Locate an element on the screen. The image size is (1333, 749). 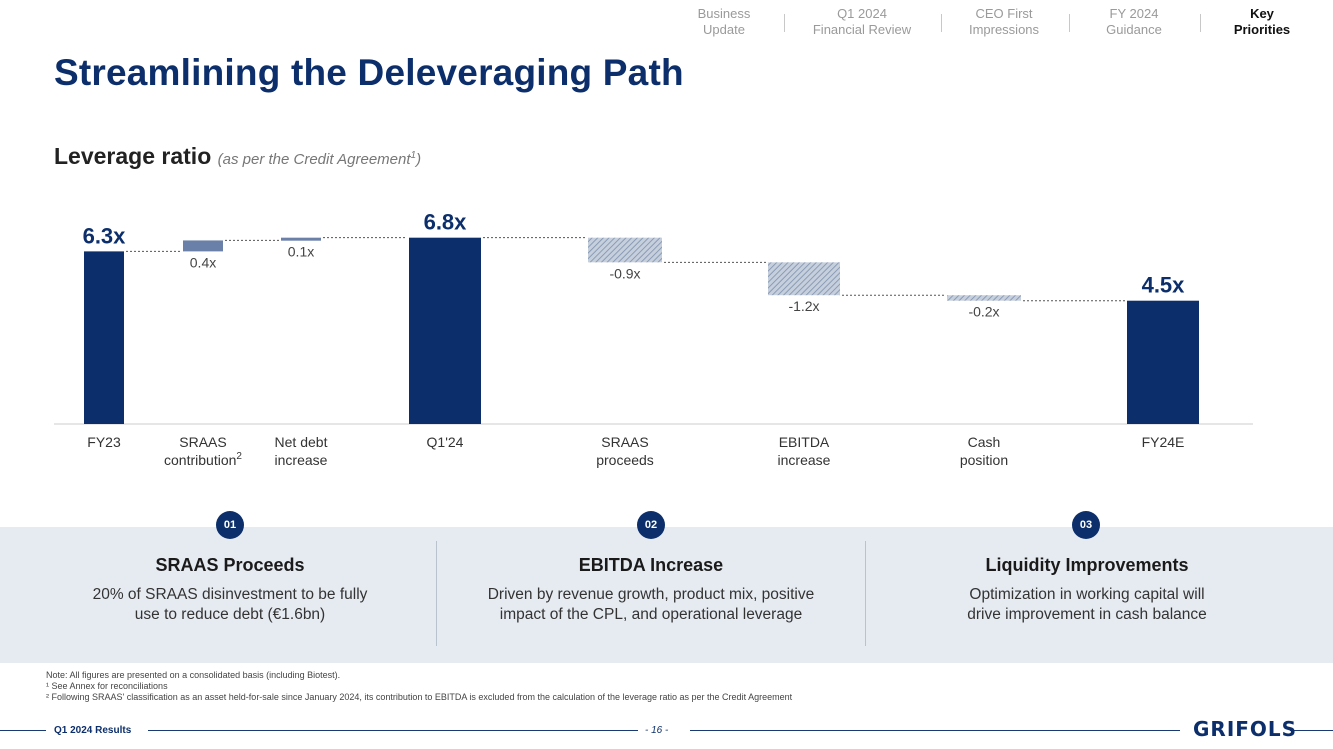
priority-title: Liquidity Improvements is located at coordinates (1087, 565).